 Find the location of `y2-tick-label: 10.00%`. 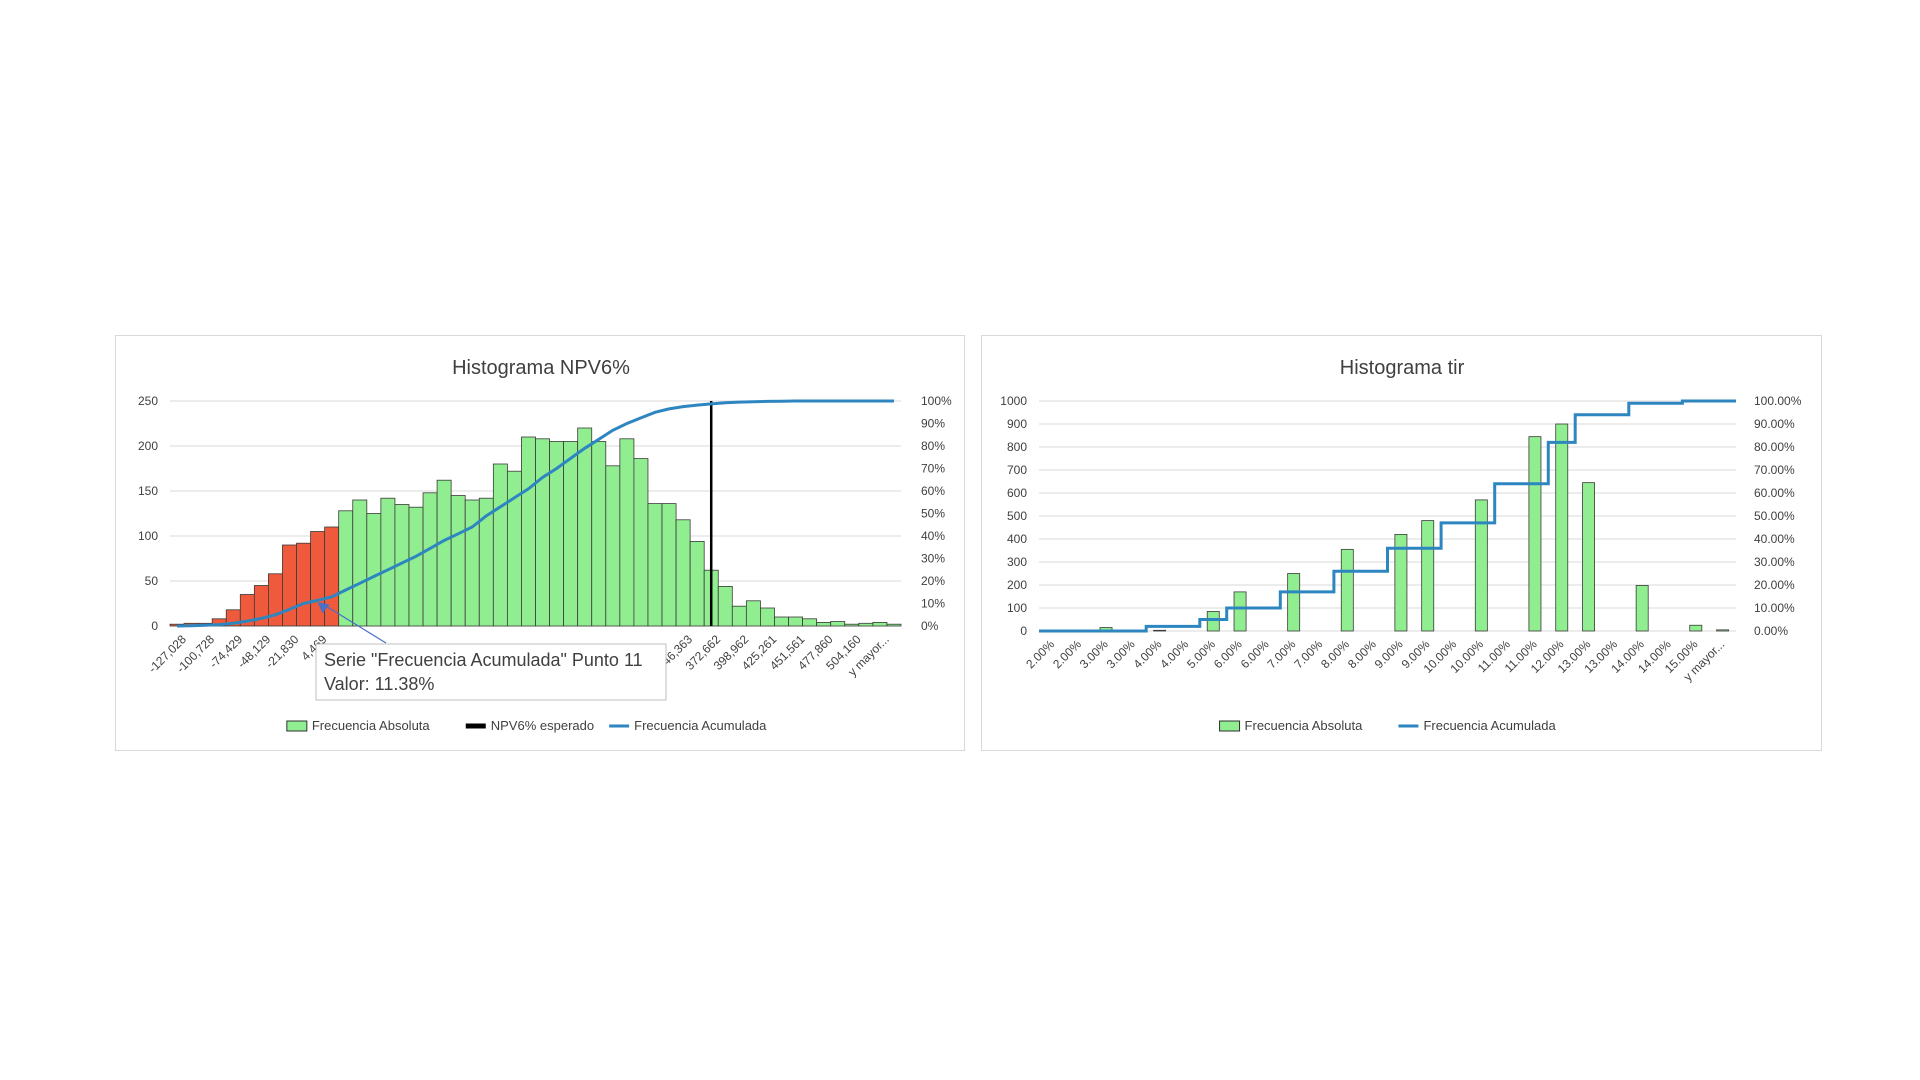

y2-tick-label: 10.00% is located at coordinates (1774, 608).